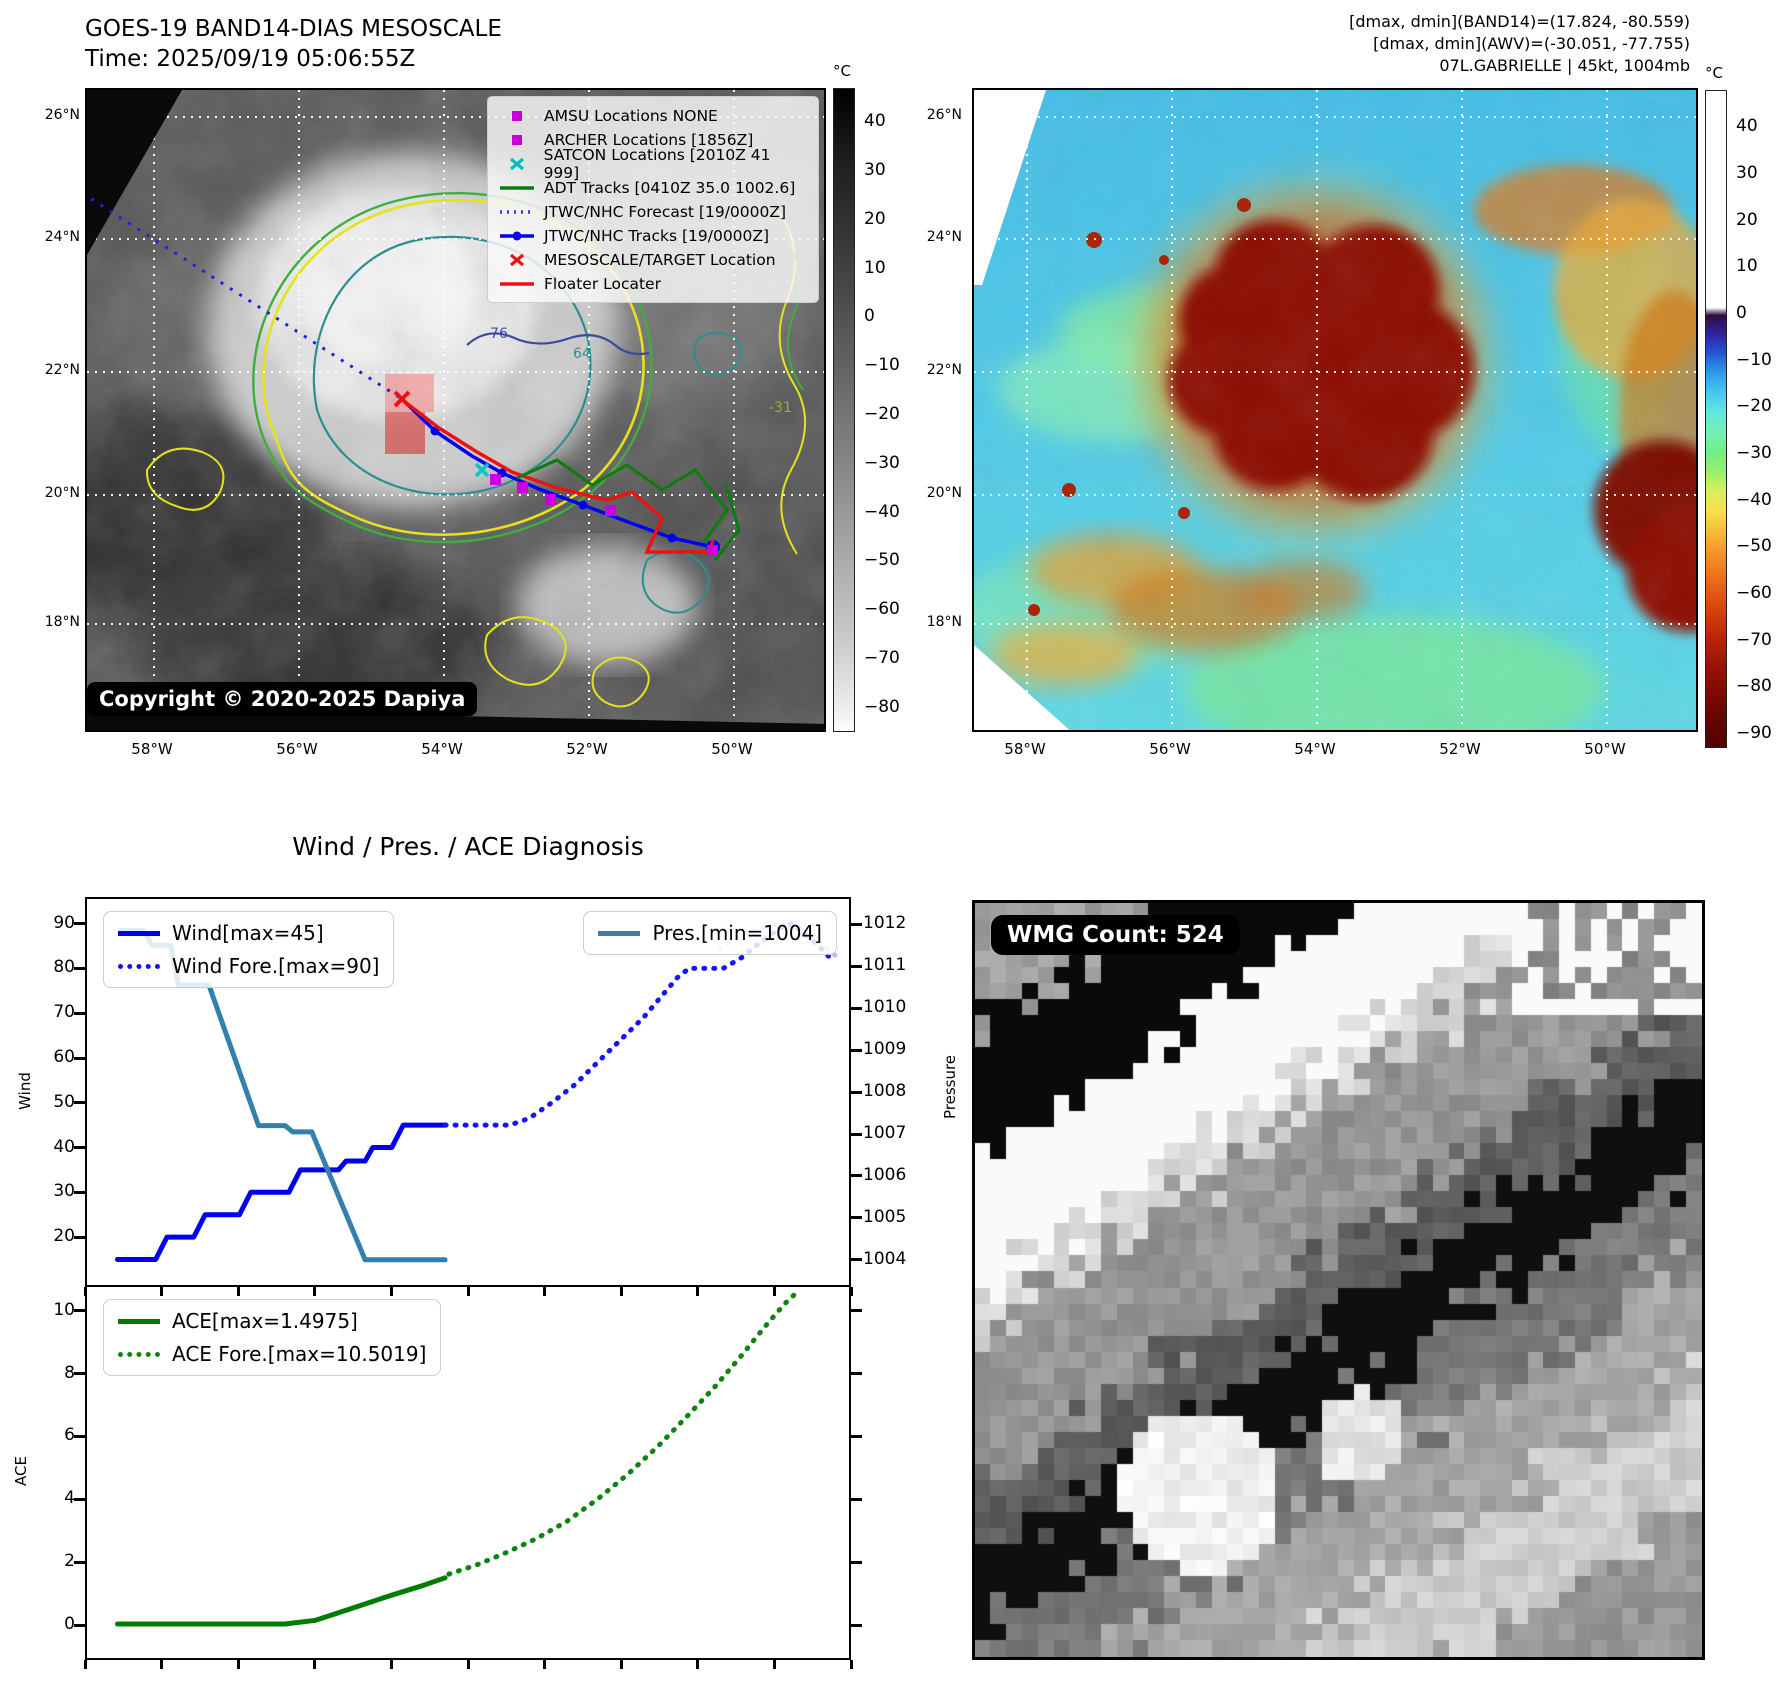 The width and height of the screenshot is (1788, 1690). I want to click on pres-legend-label: Pres.[min=1004], so click(737, 933).